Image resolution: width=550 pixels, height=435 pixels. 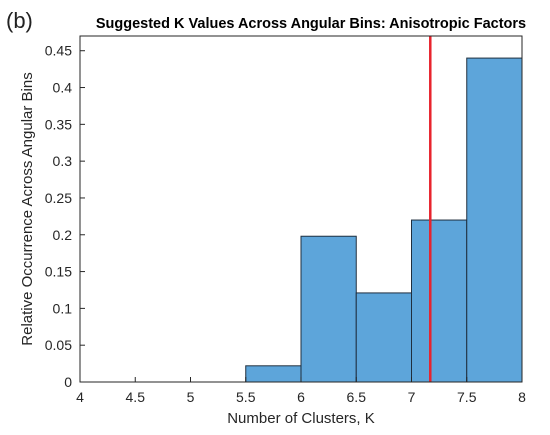 I want to click on y-axis-ticks: 0 0.05 0.1 0.15 0.2 0.25 0.3 0.35 0.4 0.45, so click(x=65, y=216).